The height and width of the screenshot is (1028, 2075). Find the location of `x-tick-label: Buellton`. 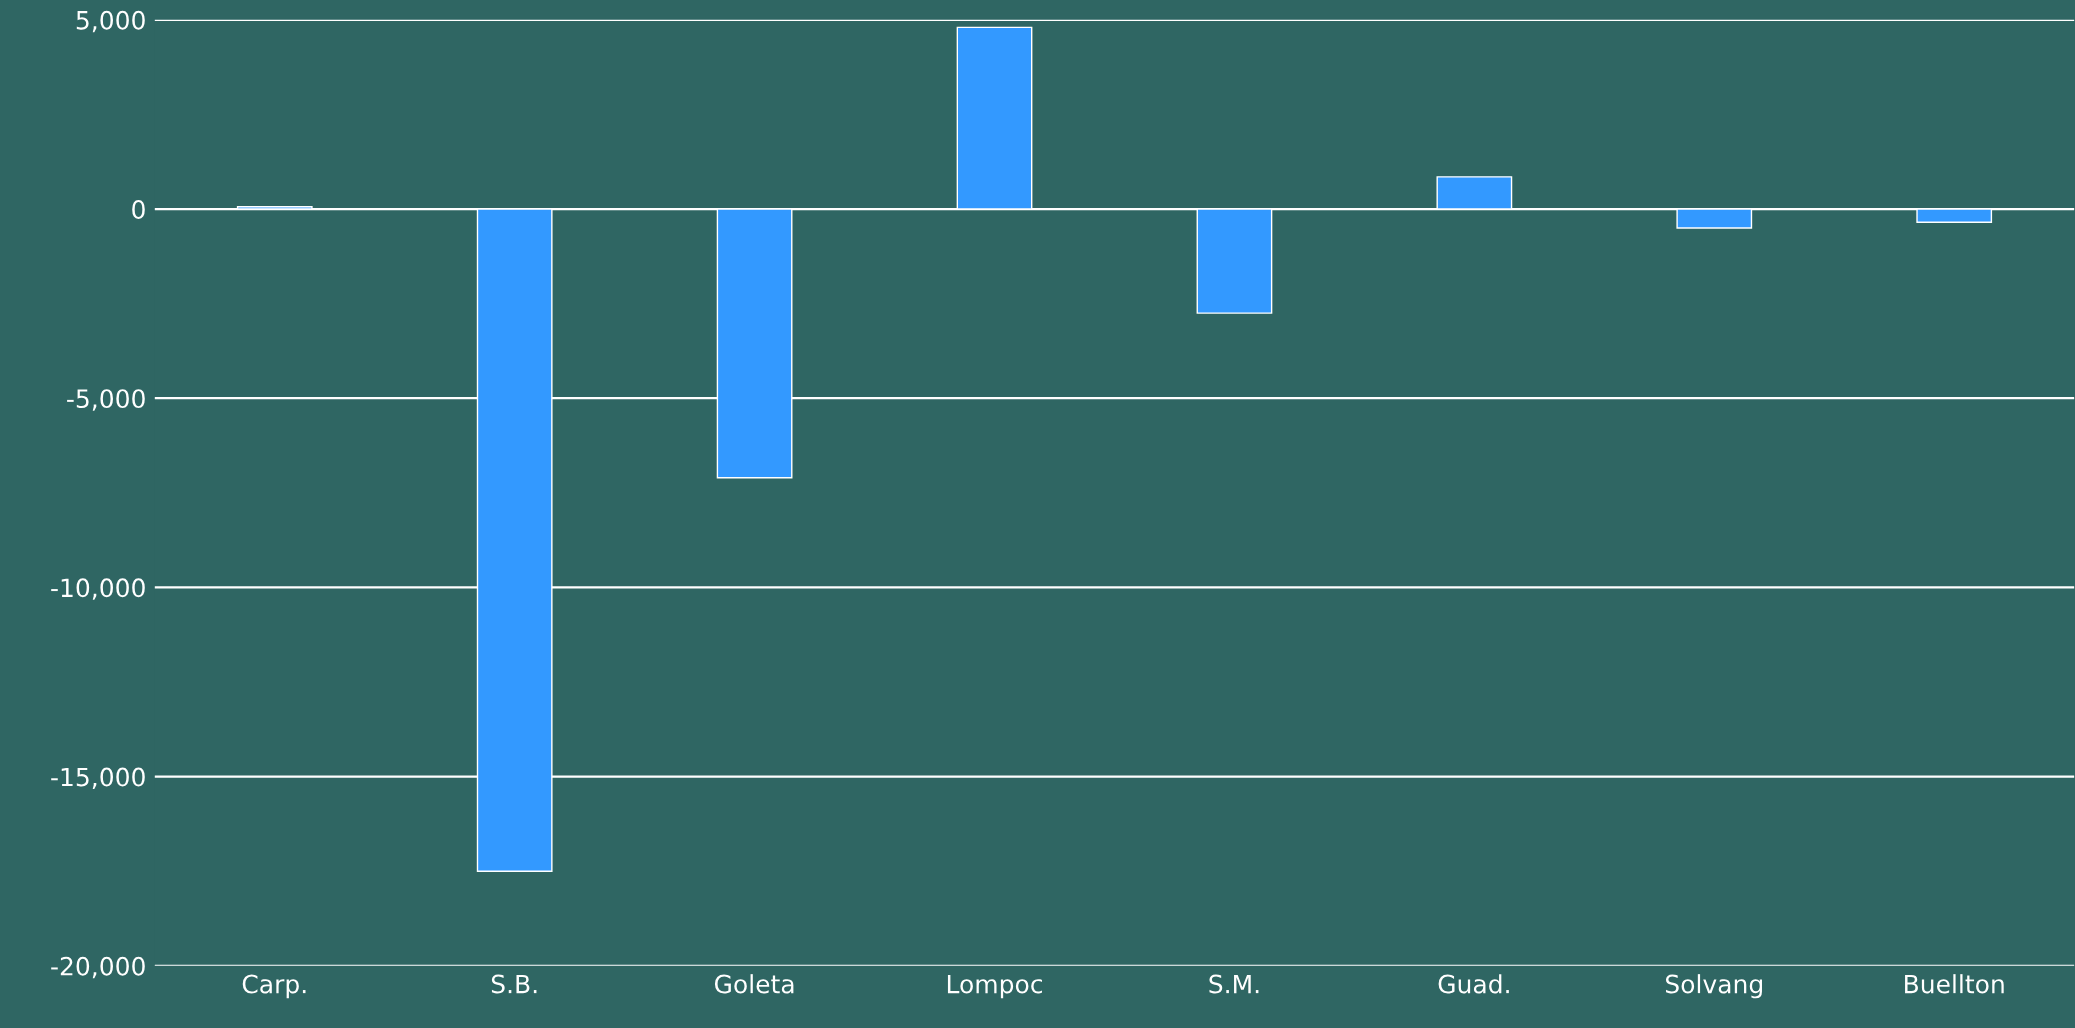

x-tick-label: Buellton is located at coordinates (1954, 984).